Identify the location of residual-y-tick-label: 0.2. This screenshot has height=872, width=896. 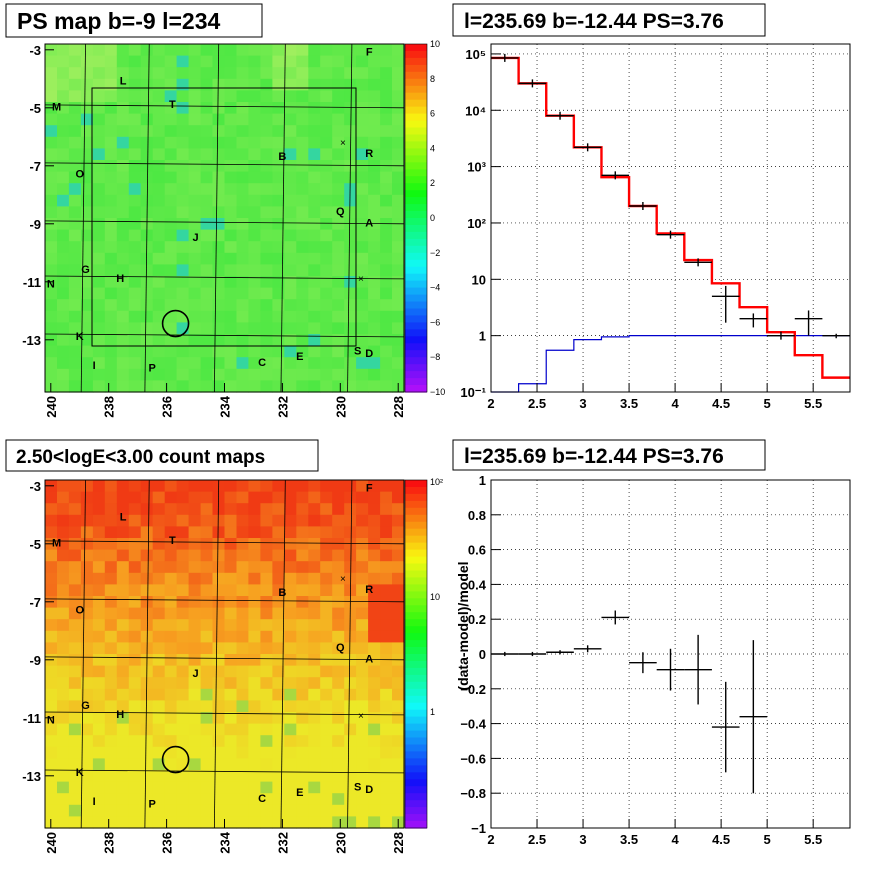
(477, 619).